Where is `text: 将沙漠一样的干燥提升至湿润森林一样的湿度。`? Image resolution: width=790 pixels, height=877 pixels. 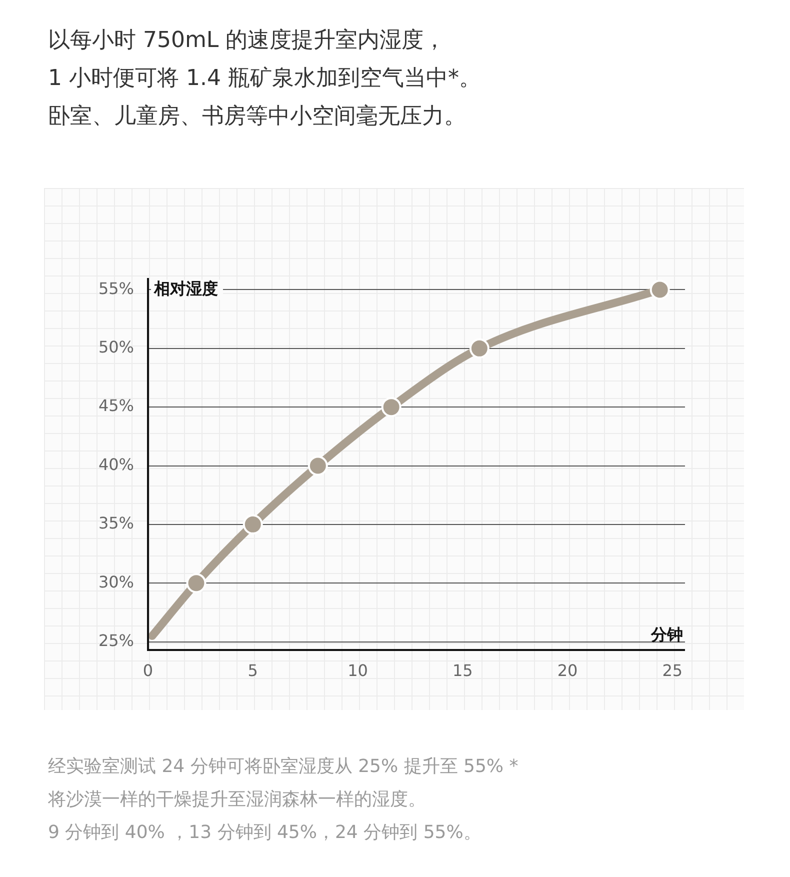
text: 将沙漠一样的干燥提升至湿润森林一样的湿度。 is located at coordinates (237, 800).